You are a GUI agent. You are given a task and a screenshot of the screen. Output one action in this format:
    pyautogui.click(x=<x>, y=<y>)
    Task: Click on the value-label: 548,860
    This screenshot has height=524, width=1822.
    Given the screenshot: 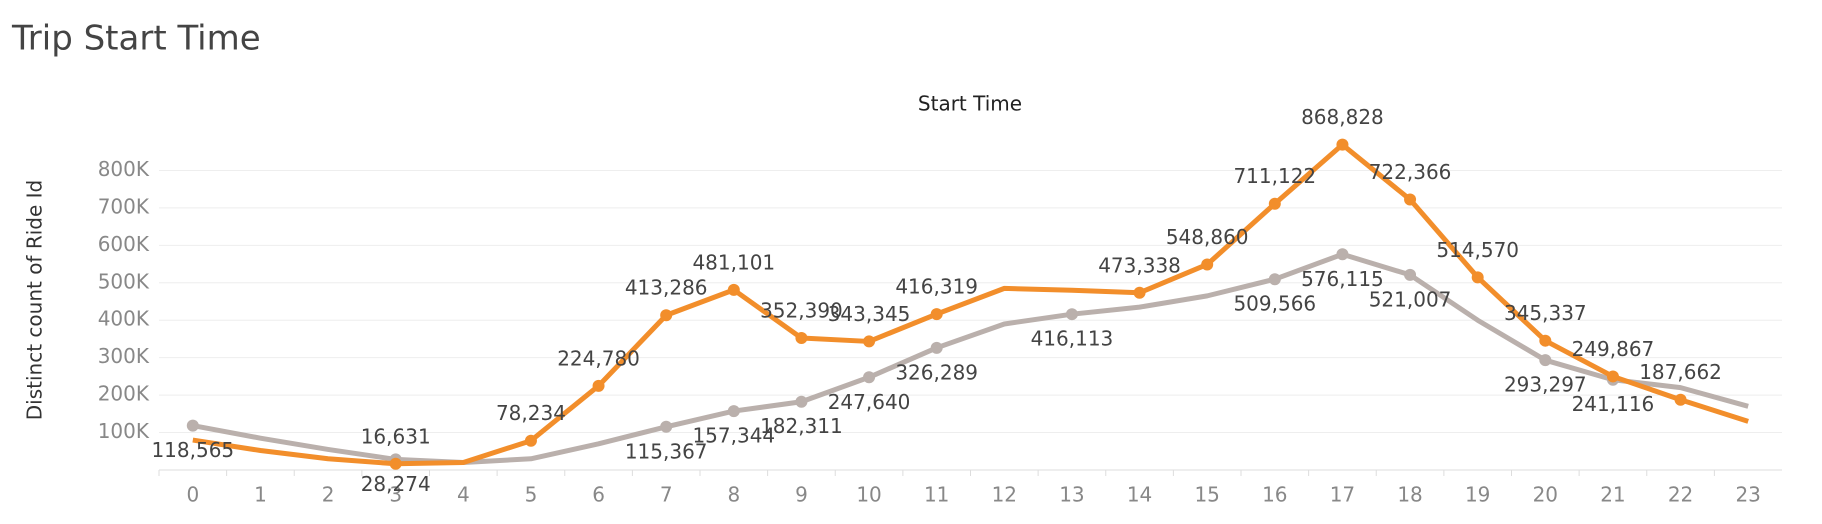 What is the action you would take?
    pyautogui.click(x=1207, y=237)
    